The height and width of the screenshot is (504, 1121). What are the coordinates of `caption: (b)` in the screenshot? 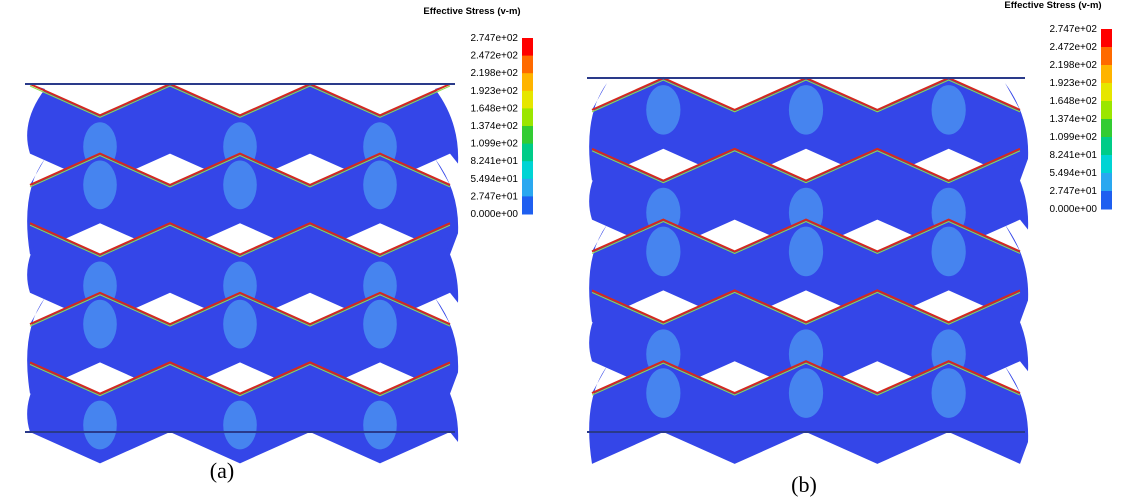 It's located at (804, 484).